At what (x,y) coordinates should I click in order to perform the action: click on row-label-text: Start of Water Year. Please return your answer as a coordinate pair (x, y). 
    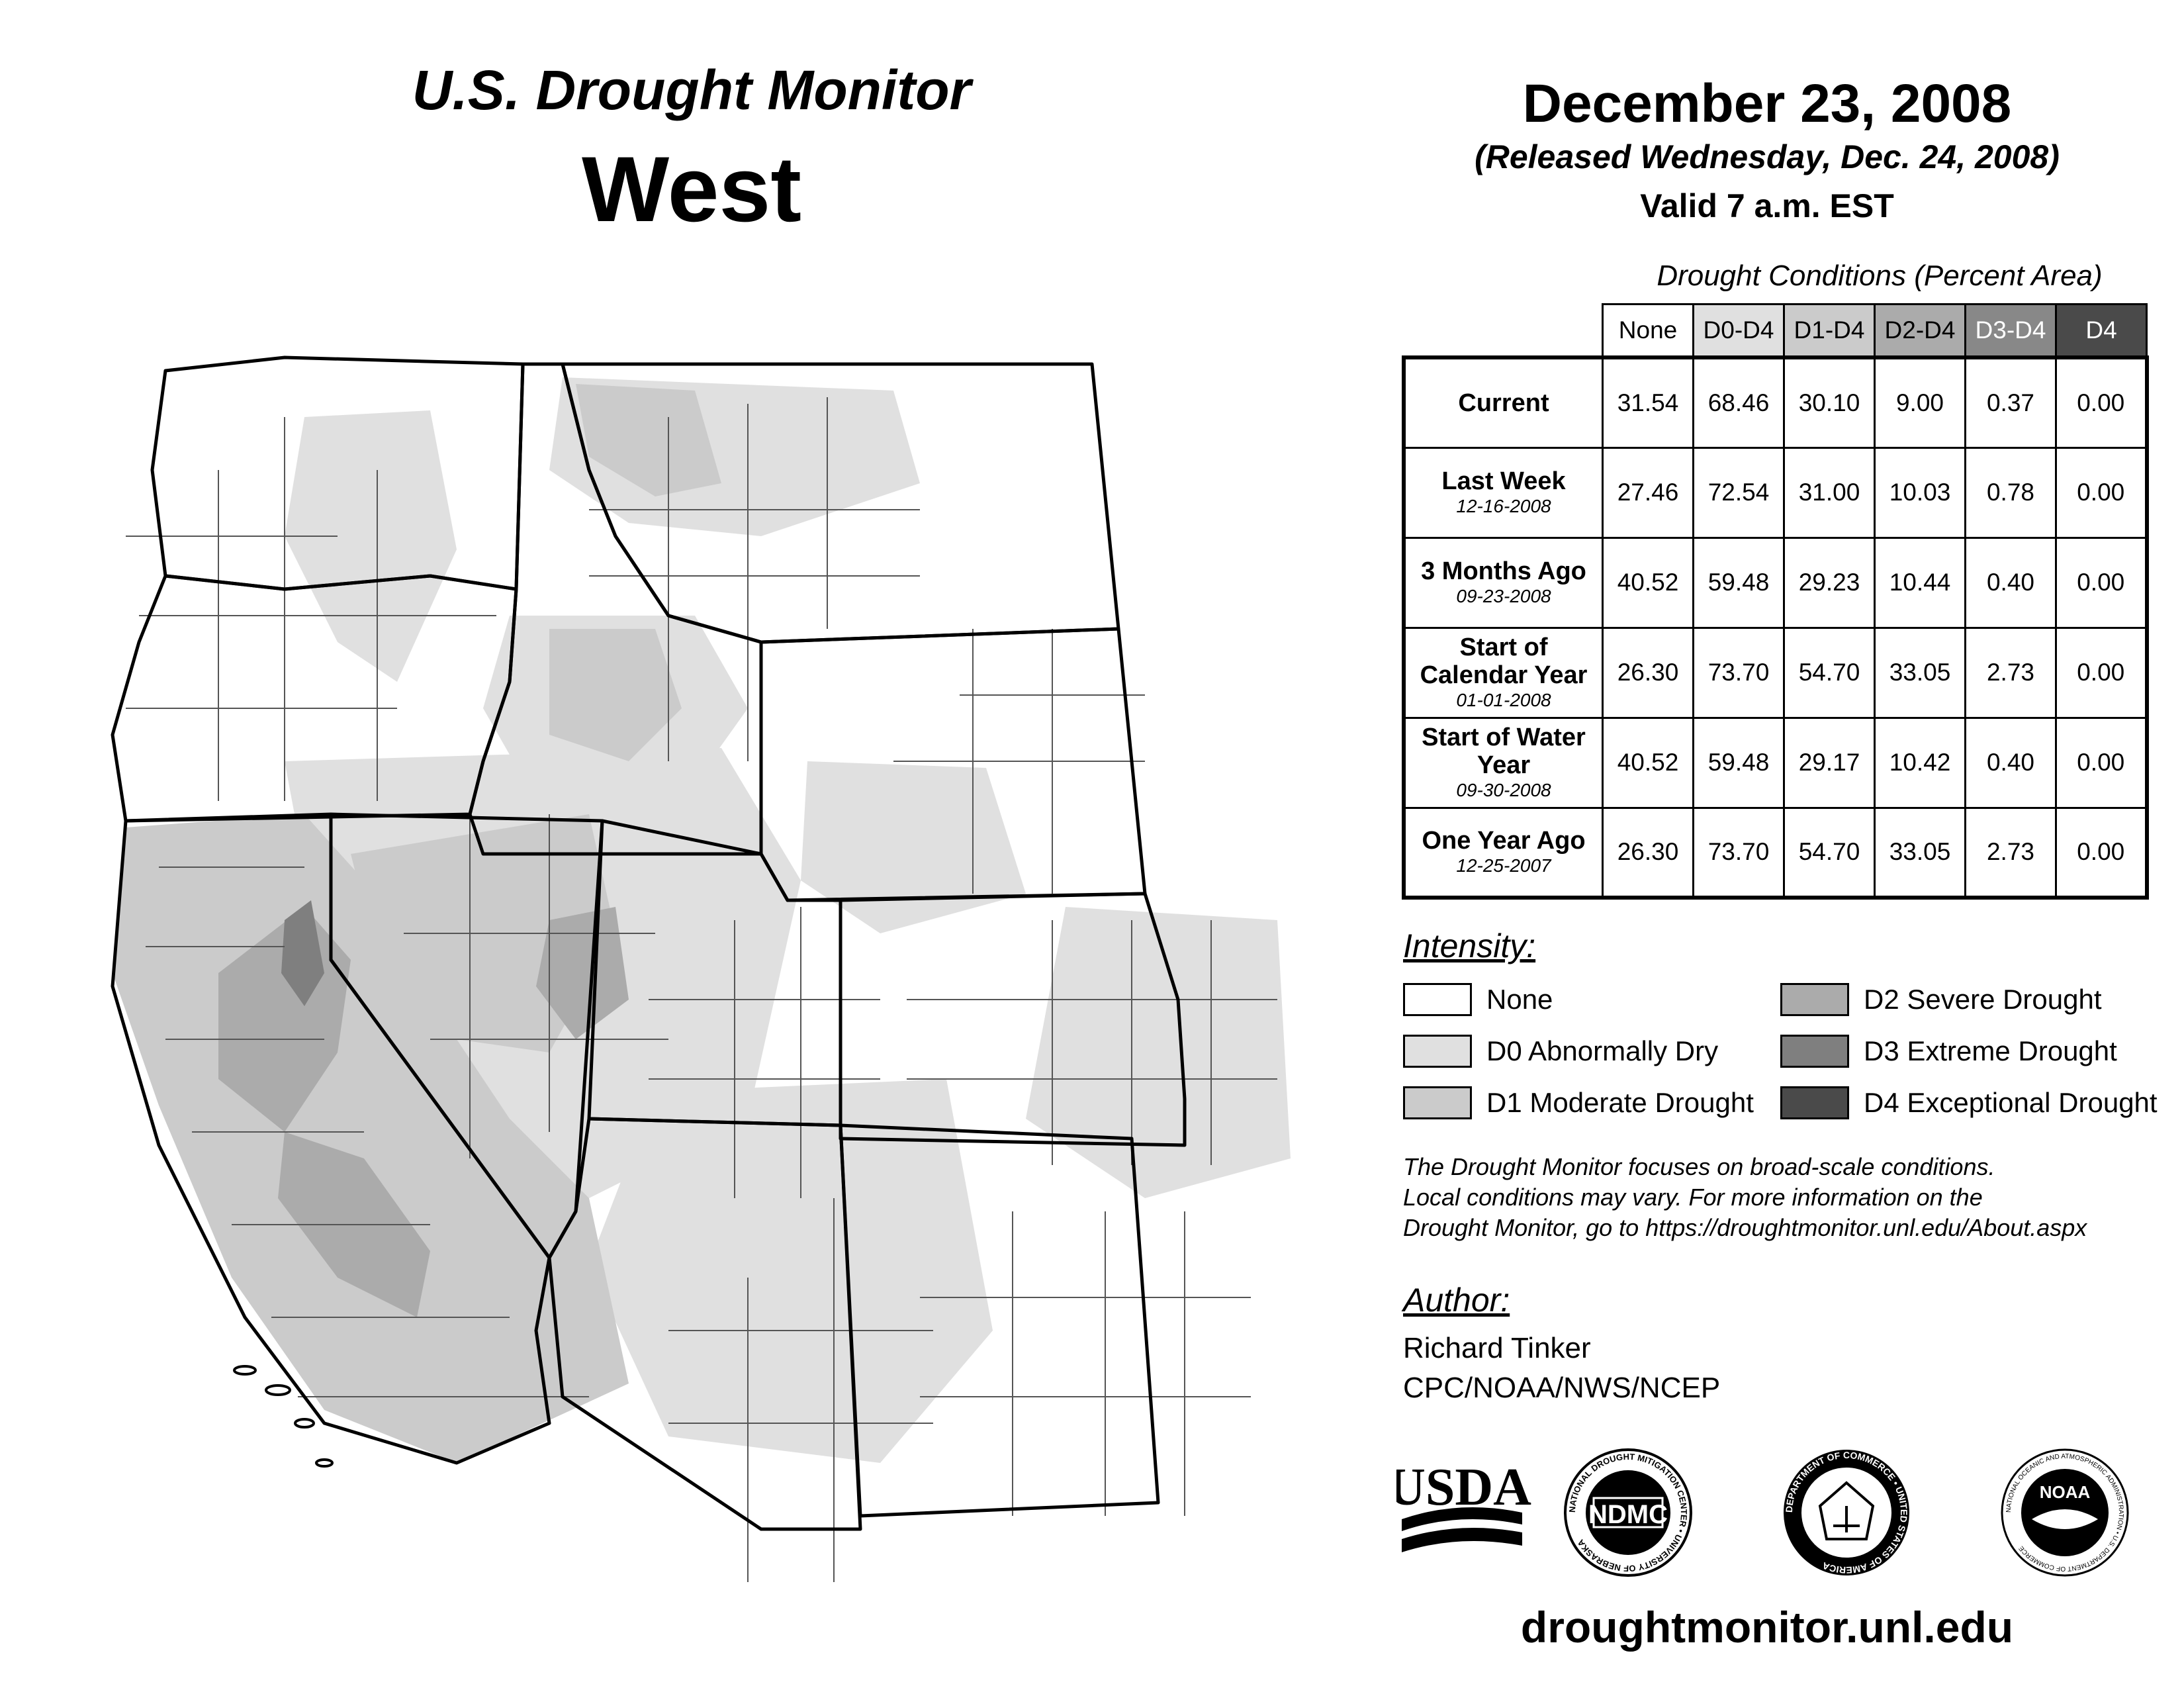
    Looking at the image, I should click on (1504, 751).